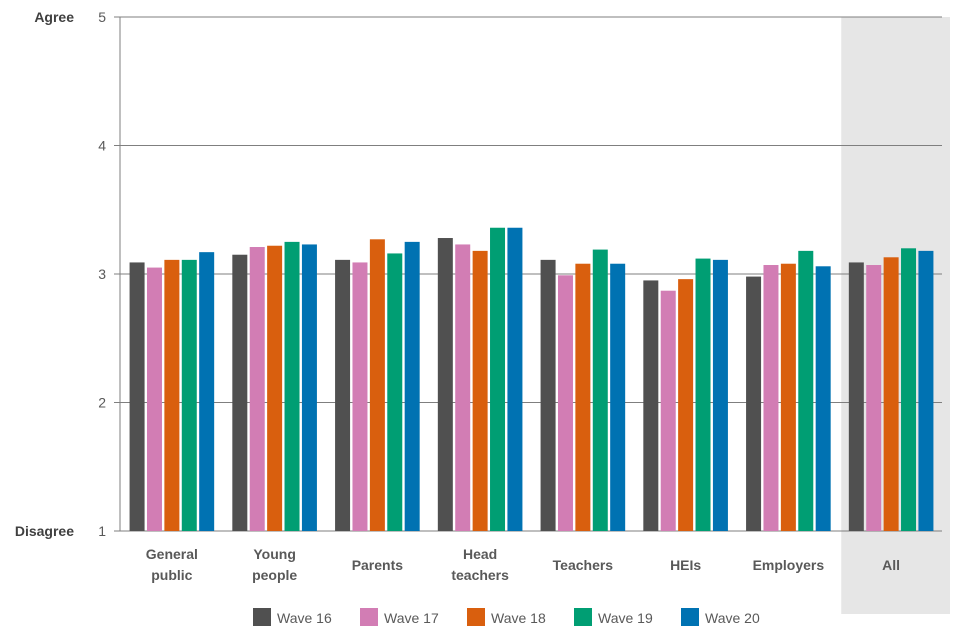 This screenshot has height=640, width=960. What do you see at coordinates (137, 396) in the screenshot?
I see `bar-wave-16-general-public` at bounding box center [137, 396].